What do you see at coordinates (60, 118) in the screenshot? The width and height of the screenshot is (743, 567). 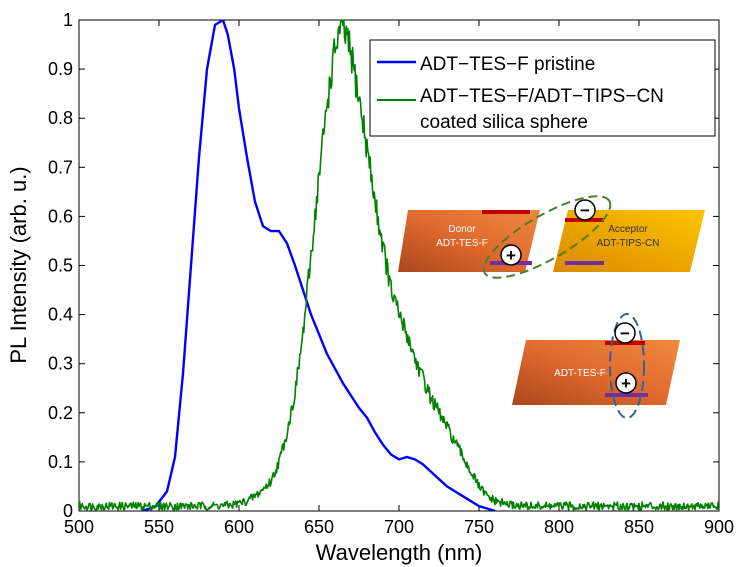 I see `y-tick-label: 0.8` at bounding box center [60, 118].